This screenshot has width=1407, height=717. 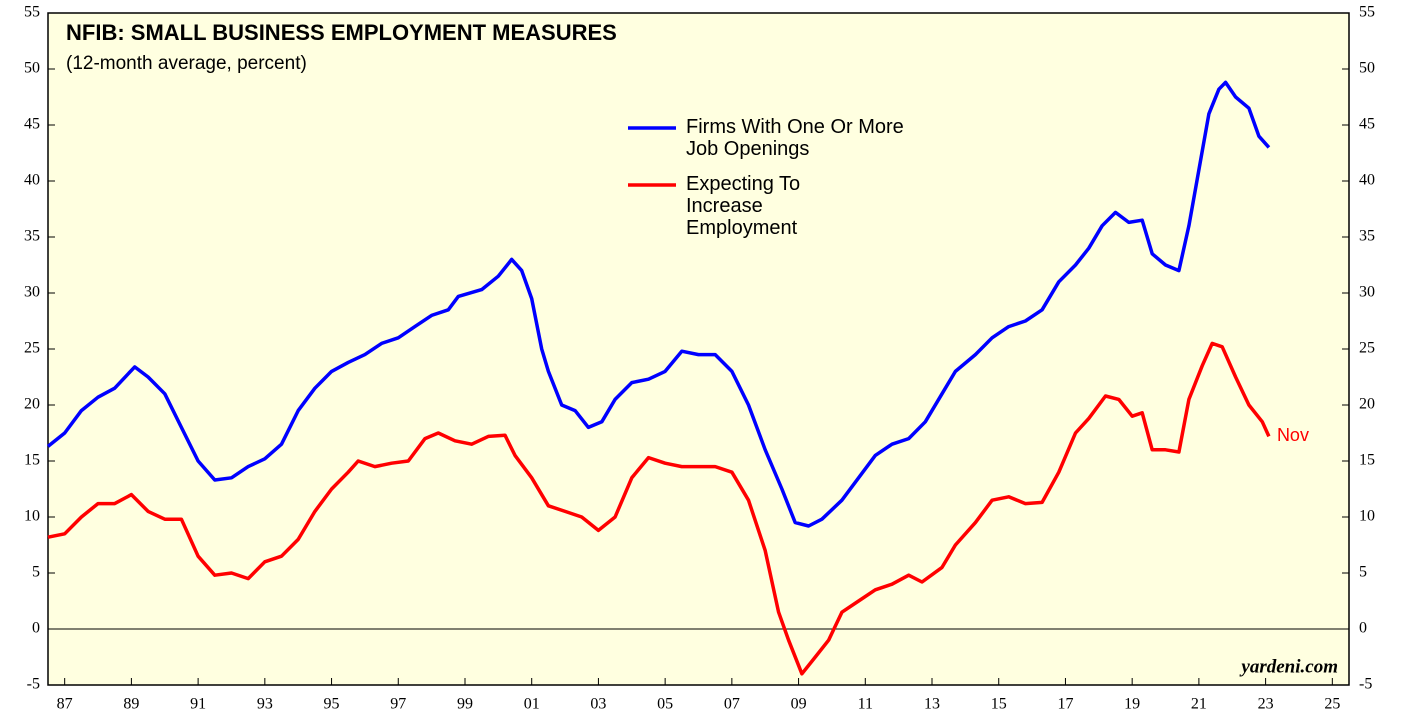 I want to click on y2-tick-label: 10, so click(x=1367, y=516).